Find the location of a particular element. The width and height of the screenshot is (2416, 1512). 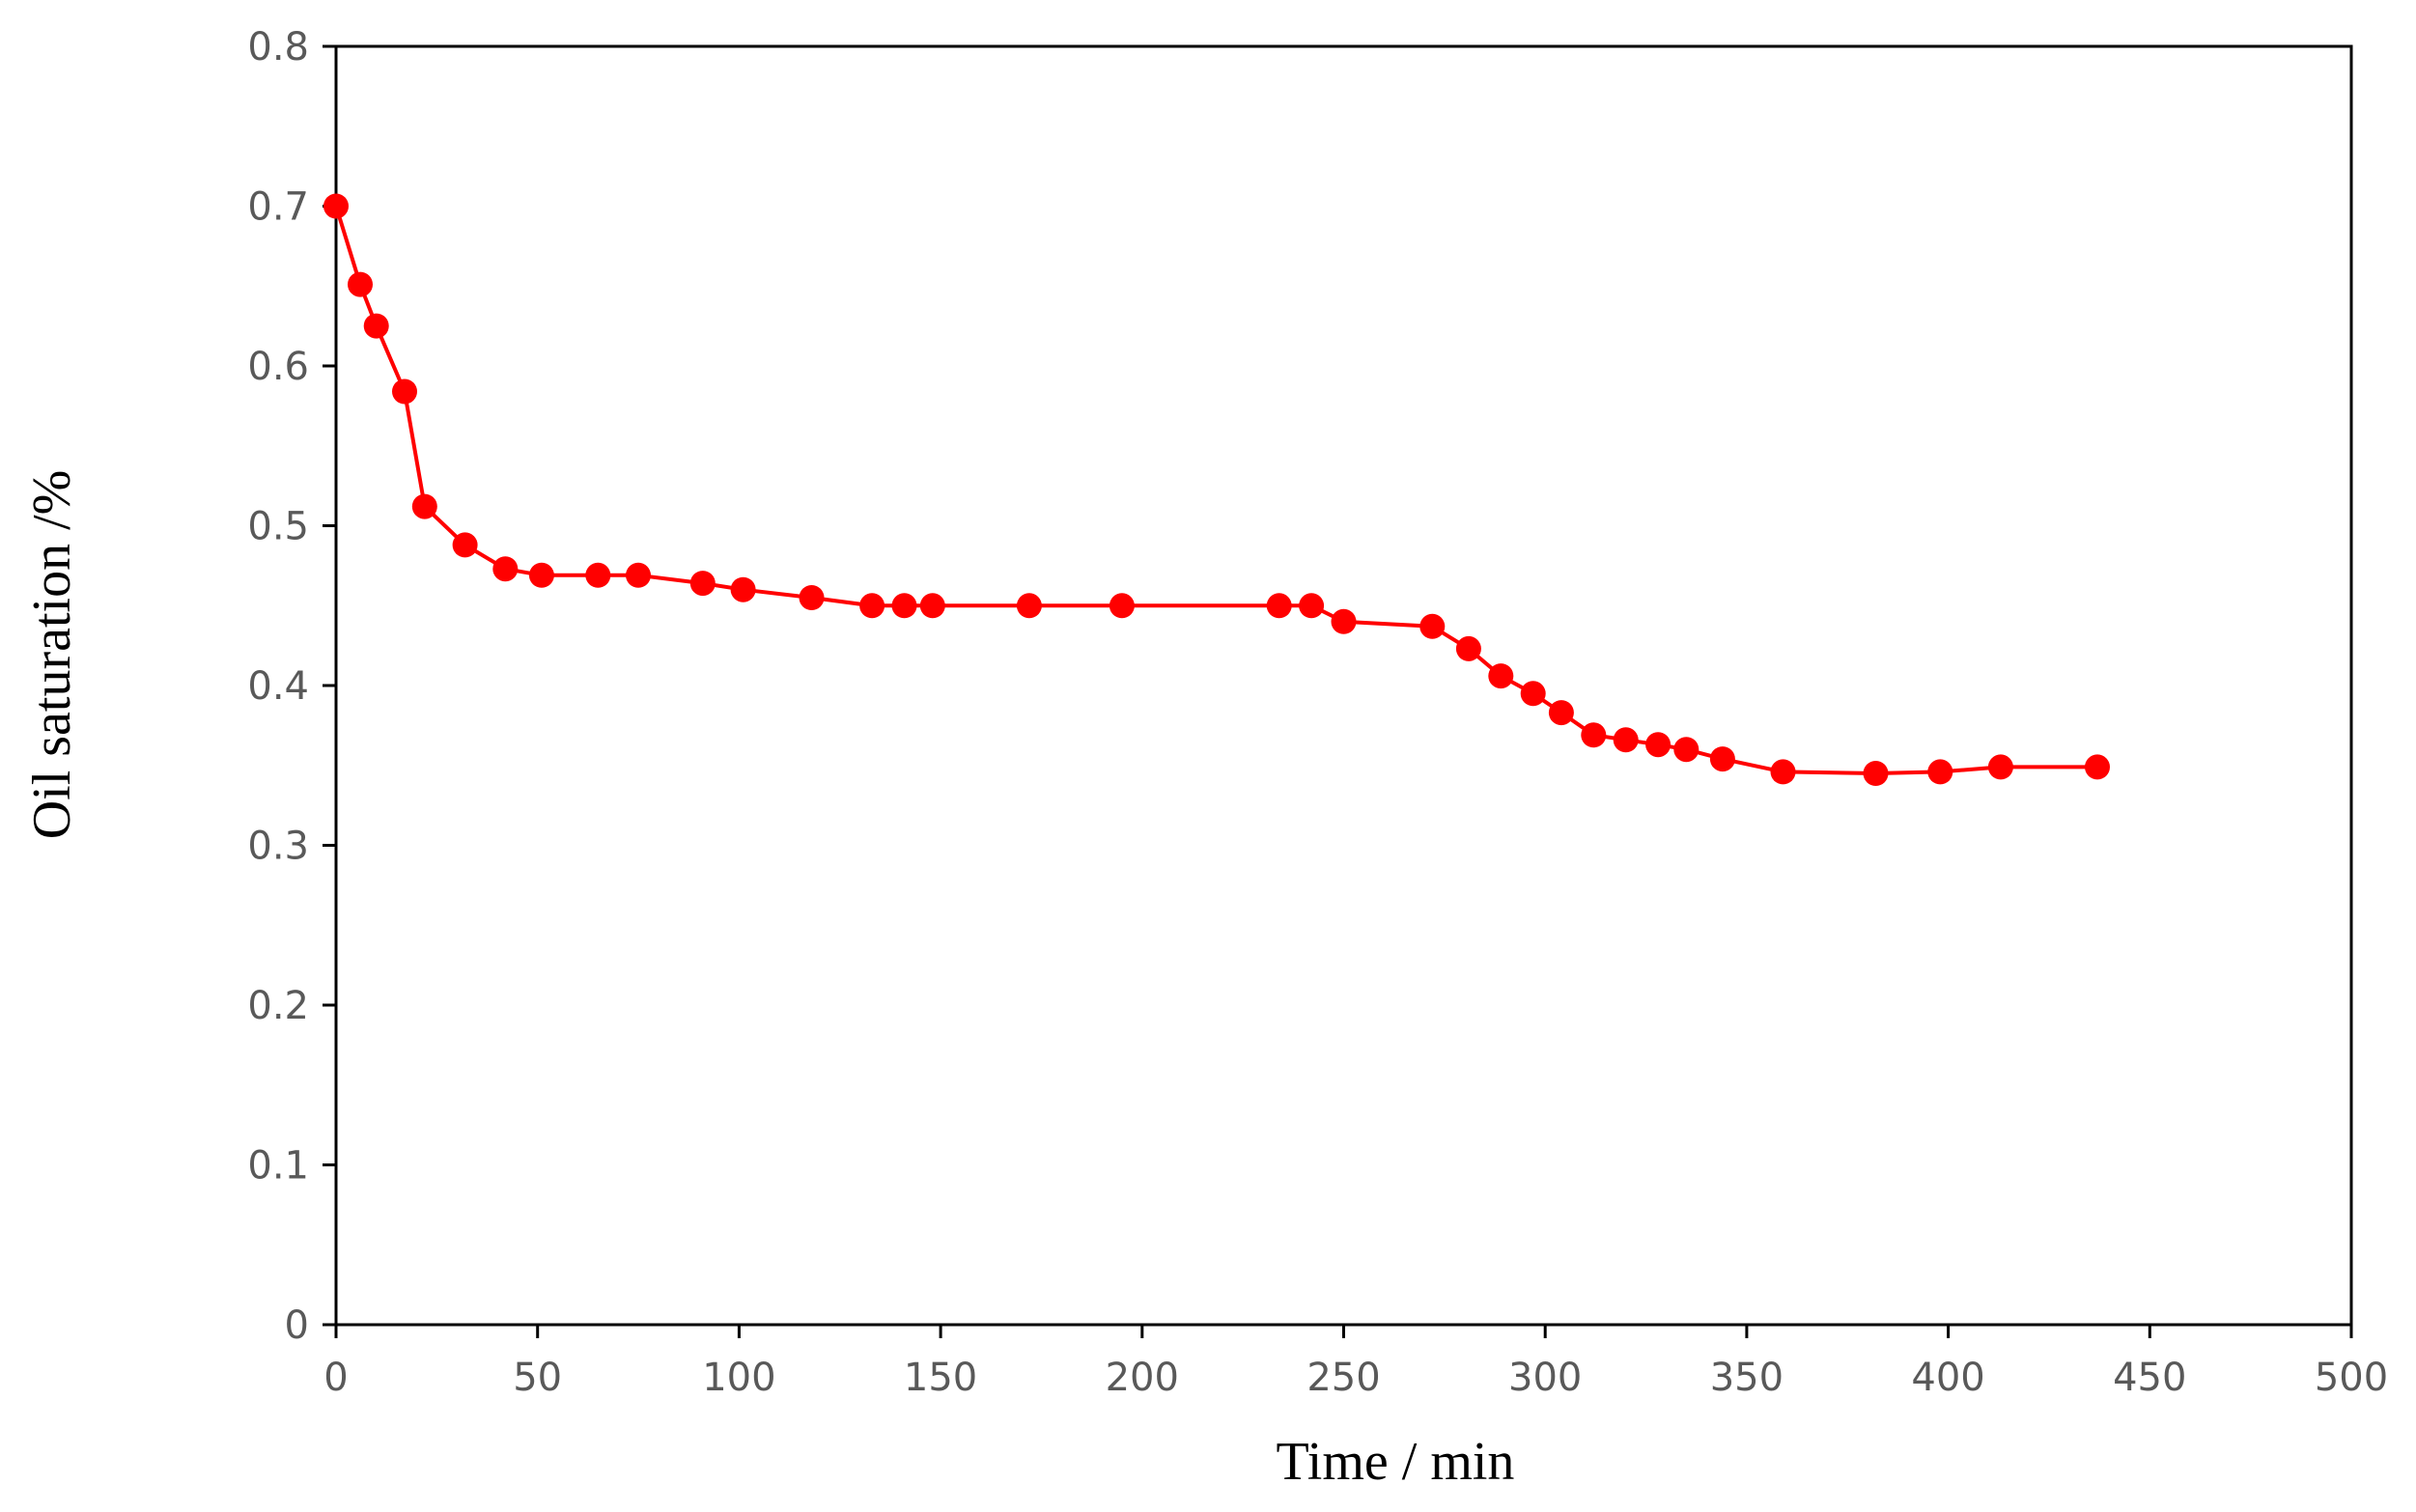

y-tick-label: 0.5 is located at coordinates (278, 527).